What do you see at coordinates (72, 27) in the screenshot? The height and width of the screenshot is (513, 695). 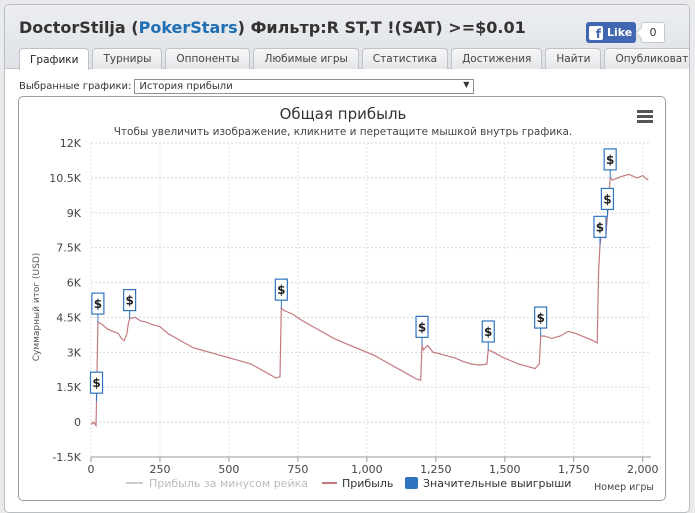 I see `player-name: DoctorStilja` at bounding box center [72, 27].